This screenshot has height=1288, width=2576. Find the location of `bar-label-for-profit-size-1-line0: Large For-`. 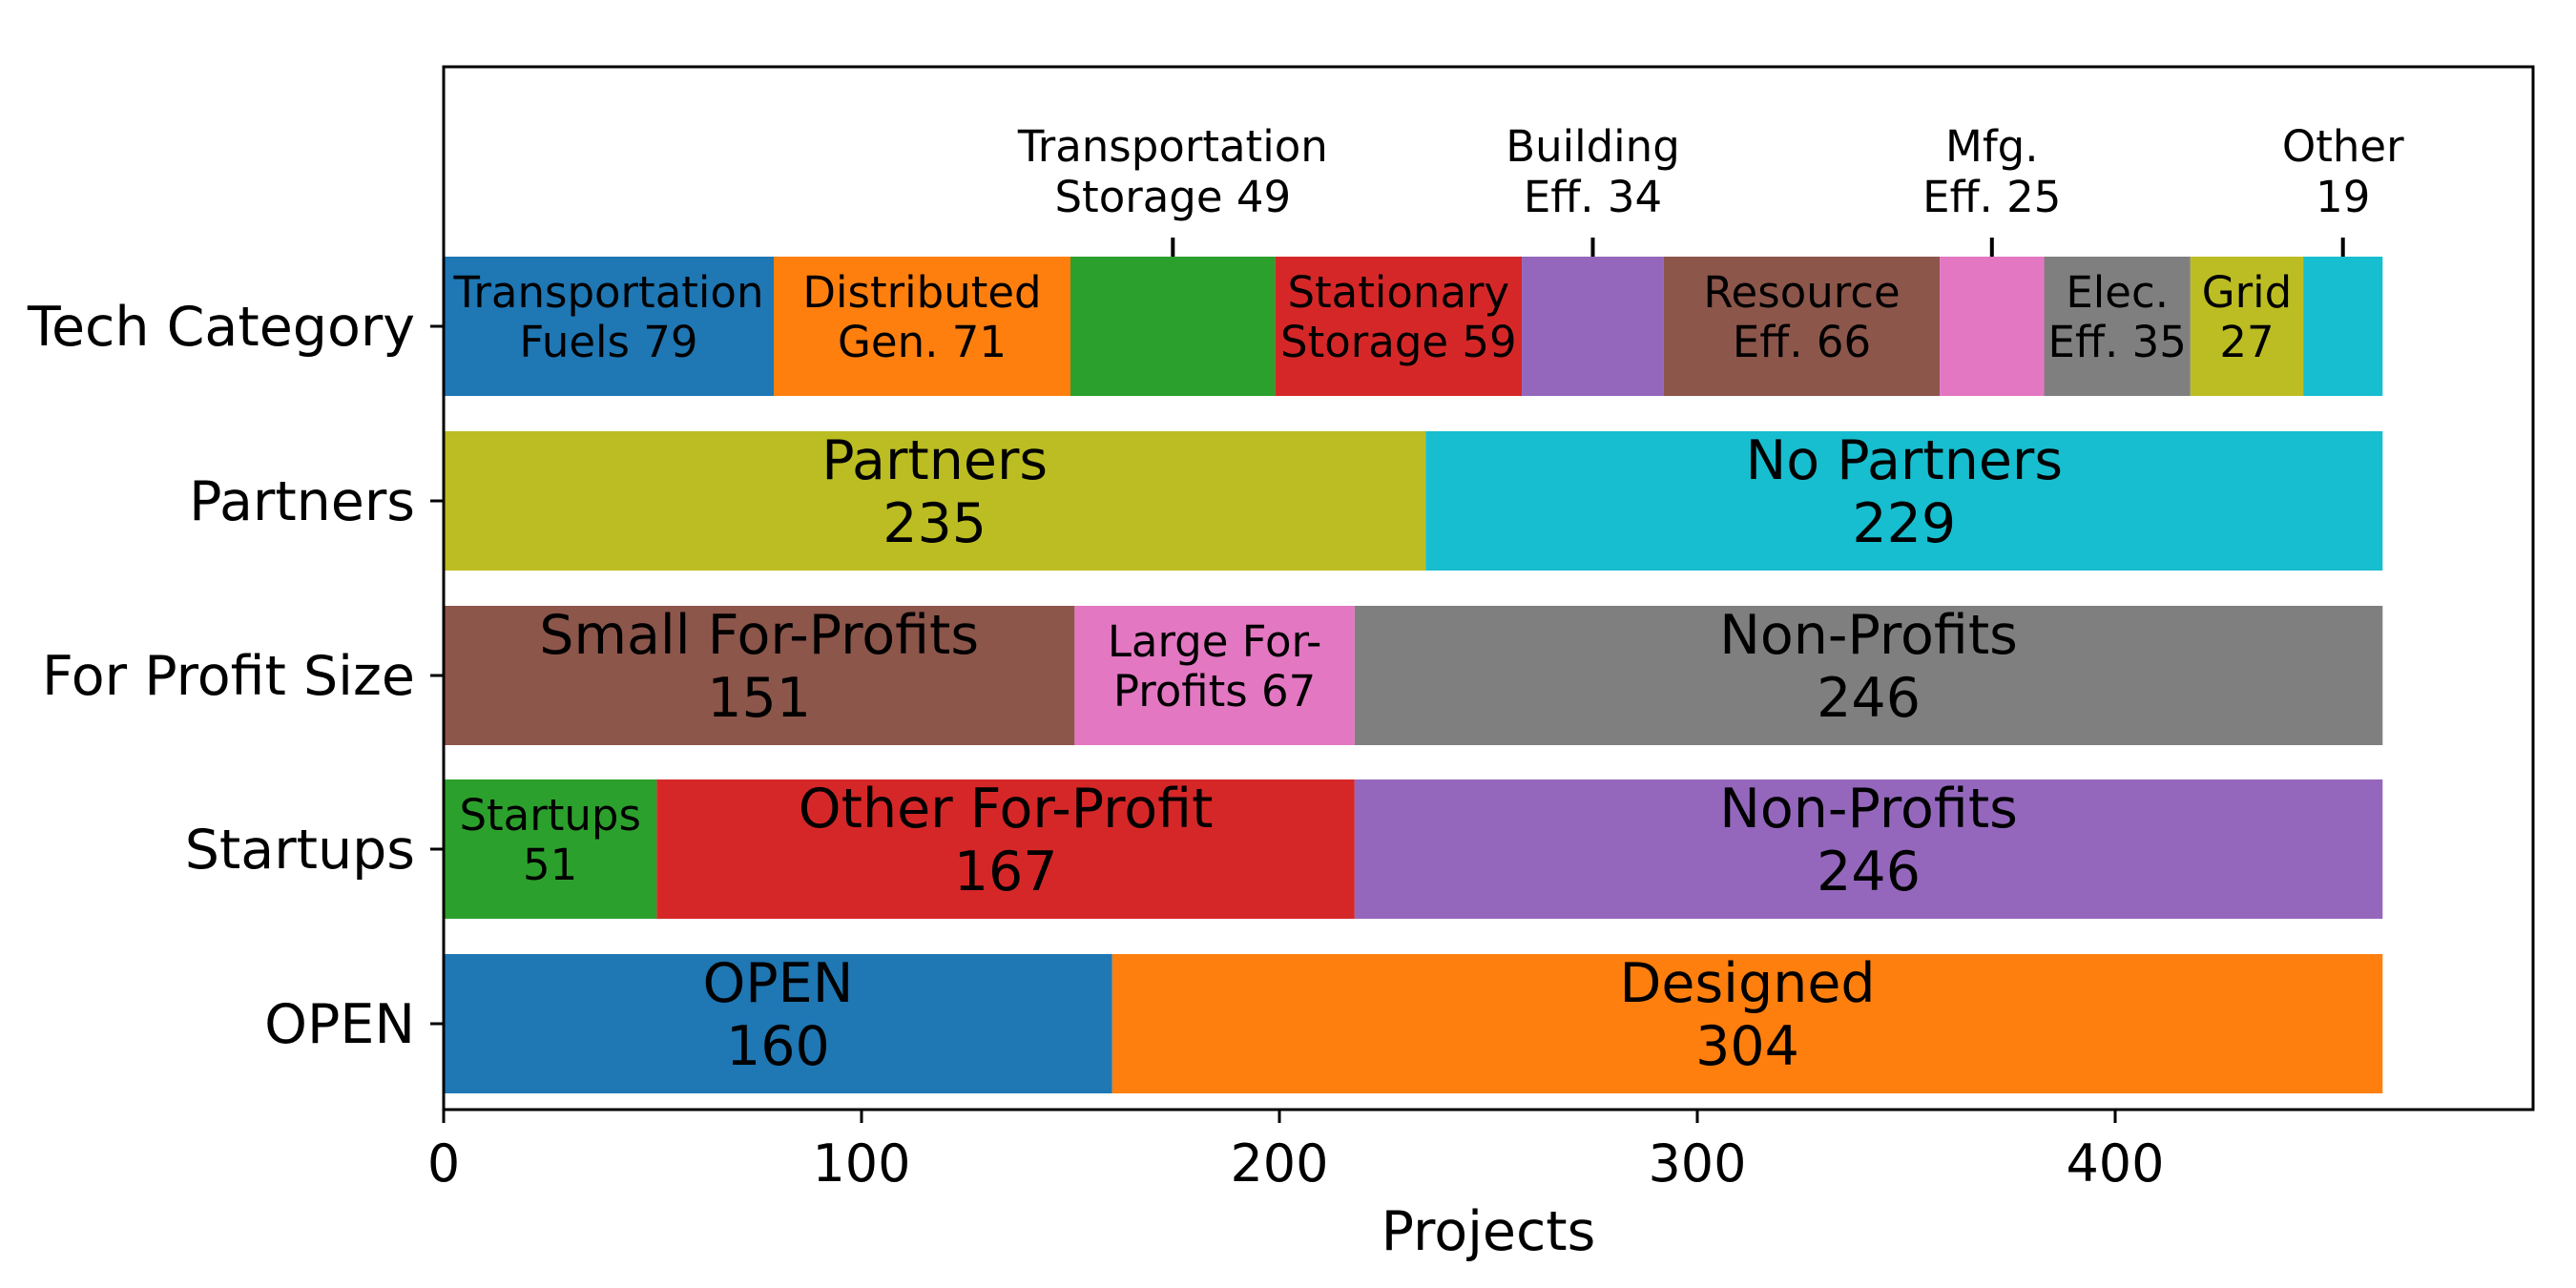

bar-label-for-profit-size-1-line0: Large For- is located at coordinates (1215, 641).